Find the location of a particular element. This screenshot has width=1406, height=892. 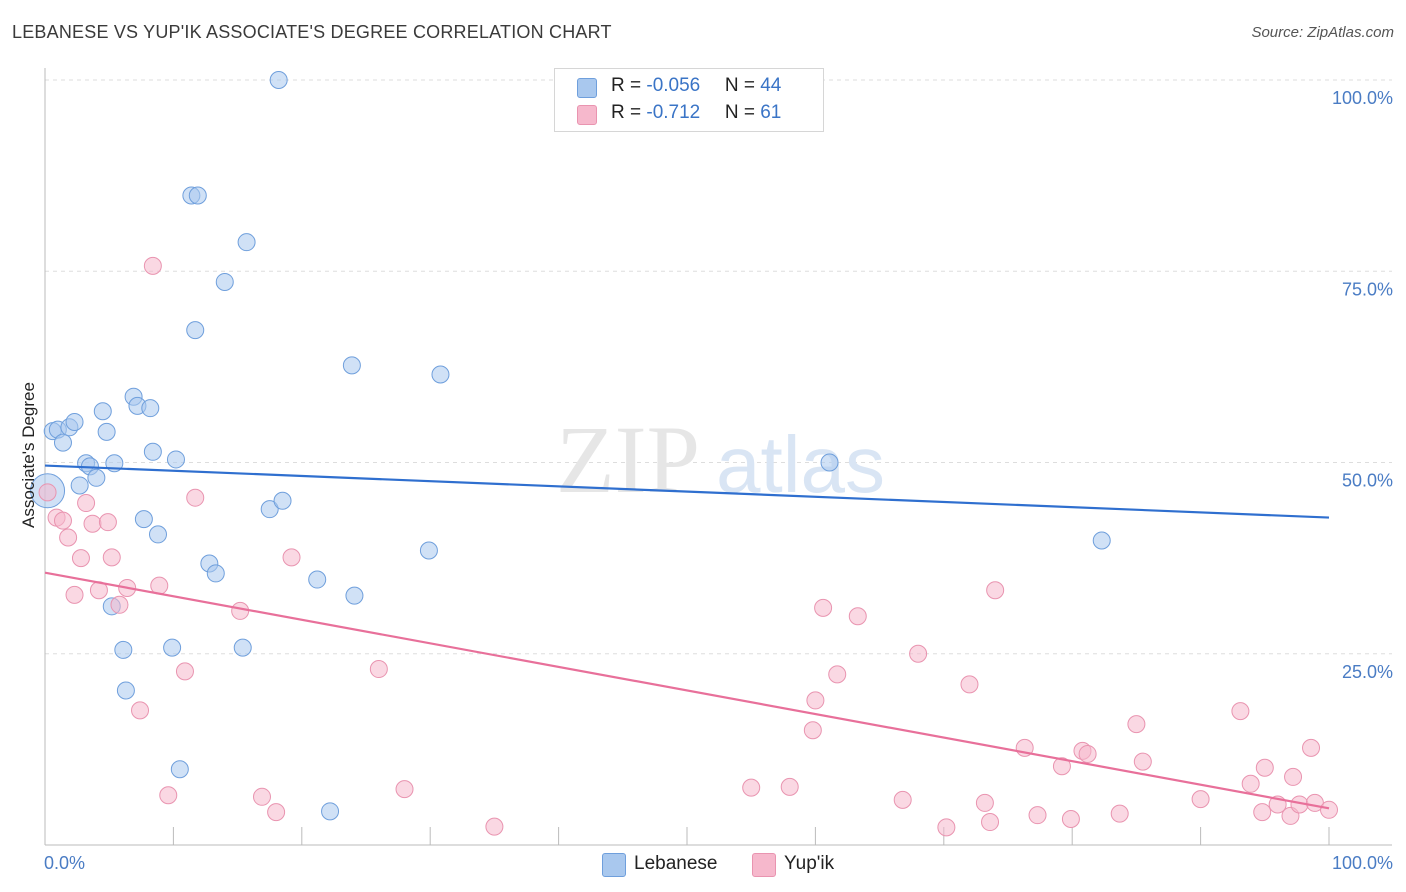

watermark-zip: ZIP is located at coordinates (628, 459).